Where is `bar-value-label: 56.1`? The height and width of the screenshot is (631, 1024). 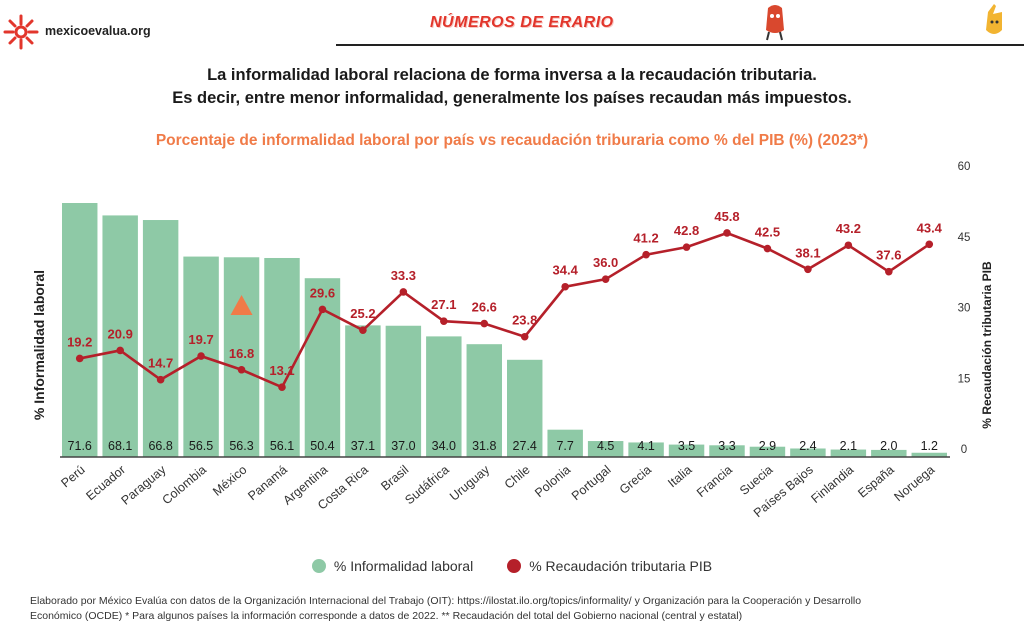 bar-value-label: 56.1 is located at coordinates (282, 446).